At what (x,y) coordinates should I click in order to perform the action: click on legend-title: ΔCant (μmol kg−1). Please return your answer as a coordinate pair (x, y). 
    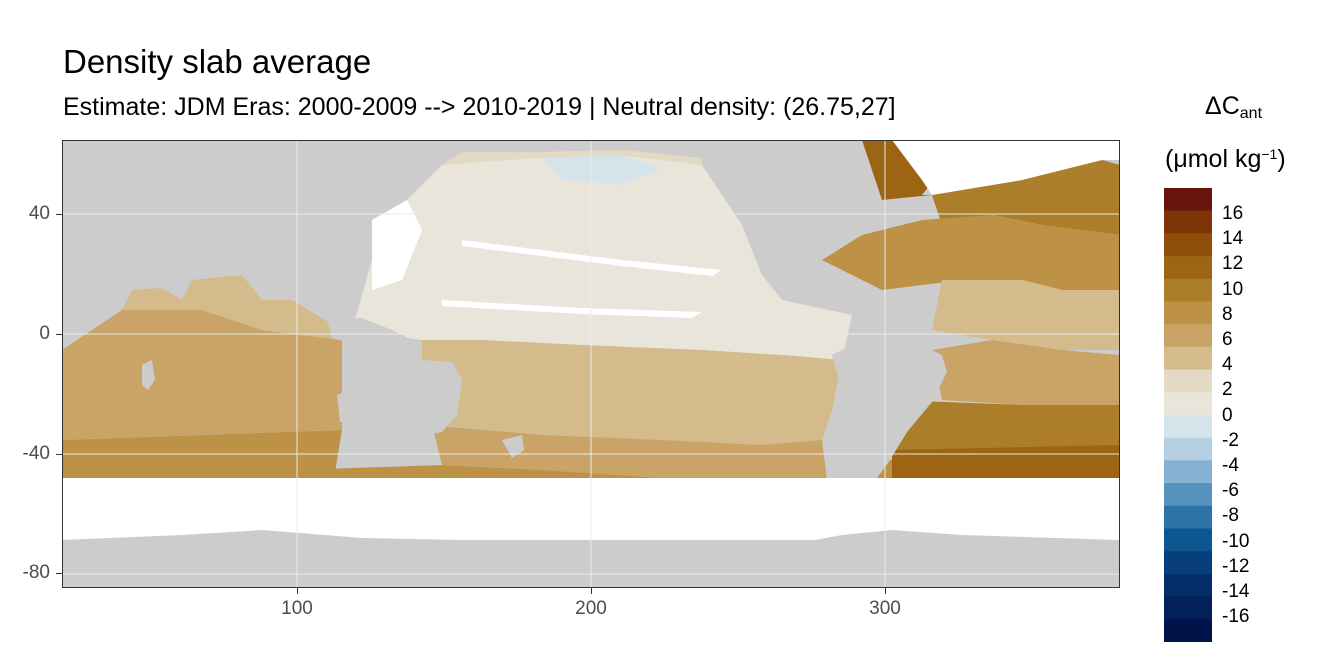
    Looking at the image, I should click on (1250, 132).